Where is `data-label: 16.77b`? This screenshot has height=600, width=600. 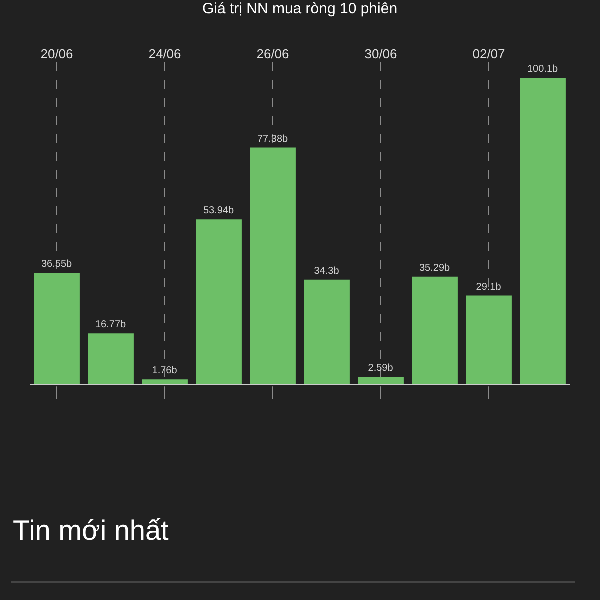 data-label: 16.77b is located at coordinates (111, 325).